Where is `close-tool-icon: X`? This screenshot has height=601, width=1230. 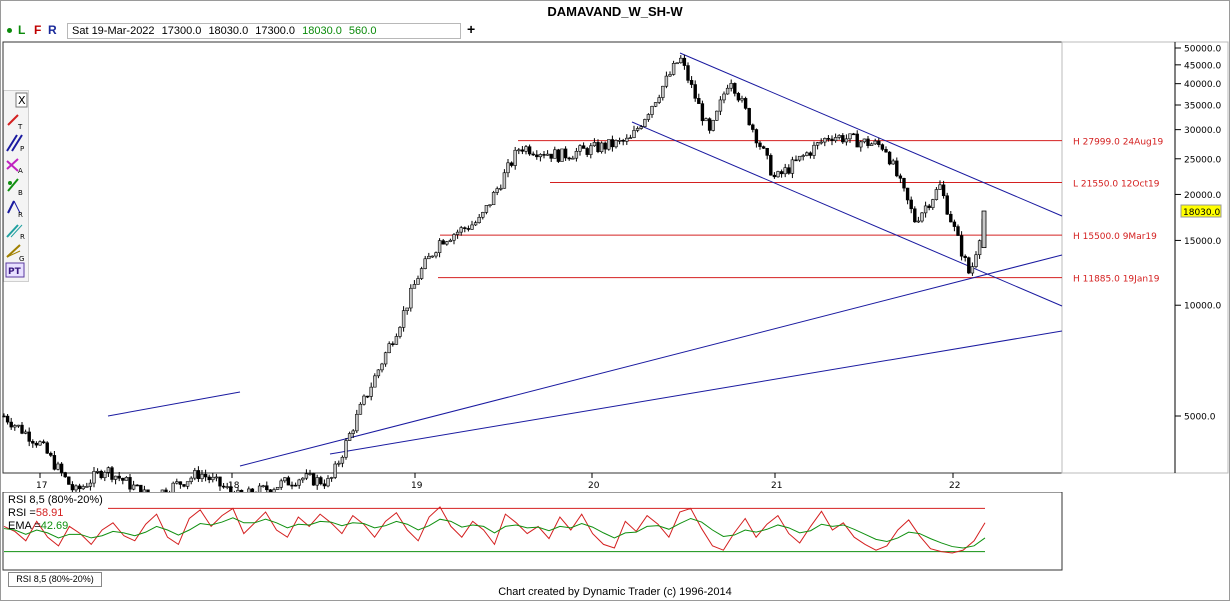 close-tool-icon: X is located at coordinates (21, 100).